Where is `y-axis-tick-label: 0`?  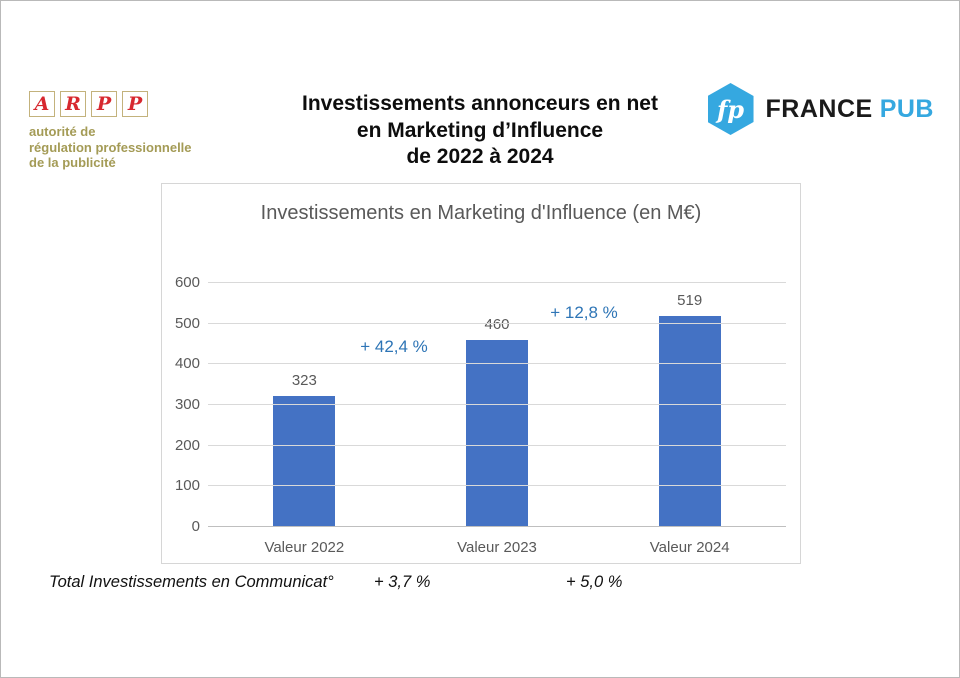 y-axis-tick-label: 0 is located at coordinates (195, 526).